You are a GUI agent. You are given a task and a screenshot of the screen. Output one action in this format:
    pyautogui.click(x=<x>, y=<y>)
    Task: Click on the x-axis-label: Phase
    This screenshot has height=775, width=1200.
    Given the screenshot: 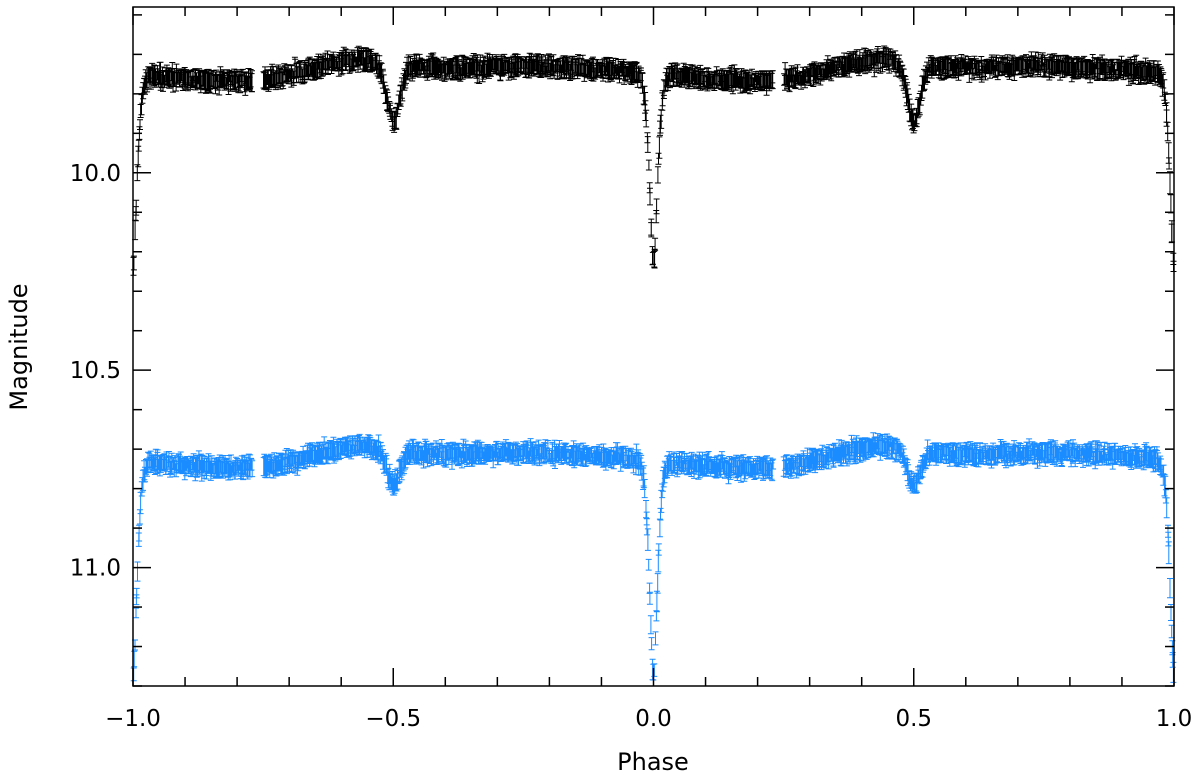 What is the action you would take?
    pyautogui.click(x=653, y=761)
    